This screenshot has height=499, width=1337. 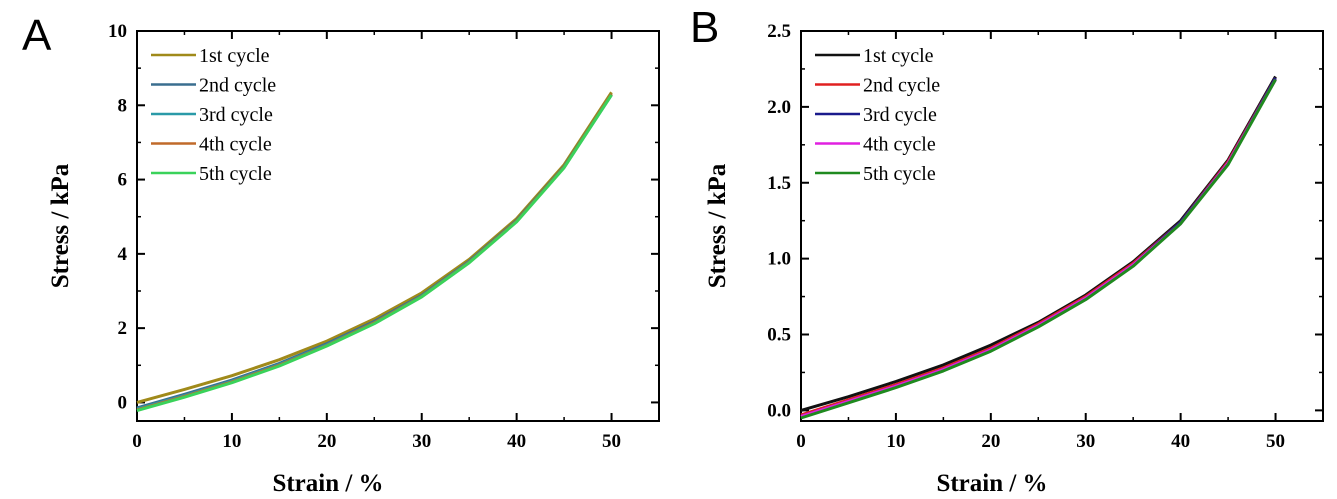 What do you see at coordinates (37, 35) in the screenshot?
I see `panel-label: A` at bounding box center [37, 35].